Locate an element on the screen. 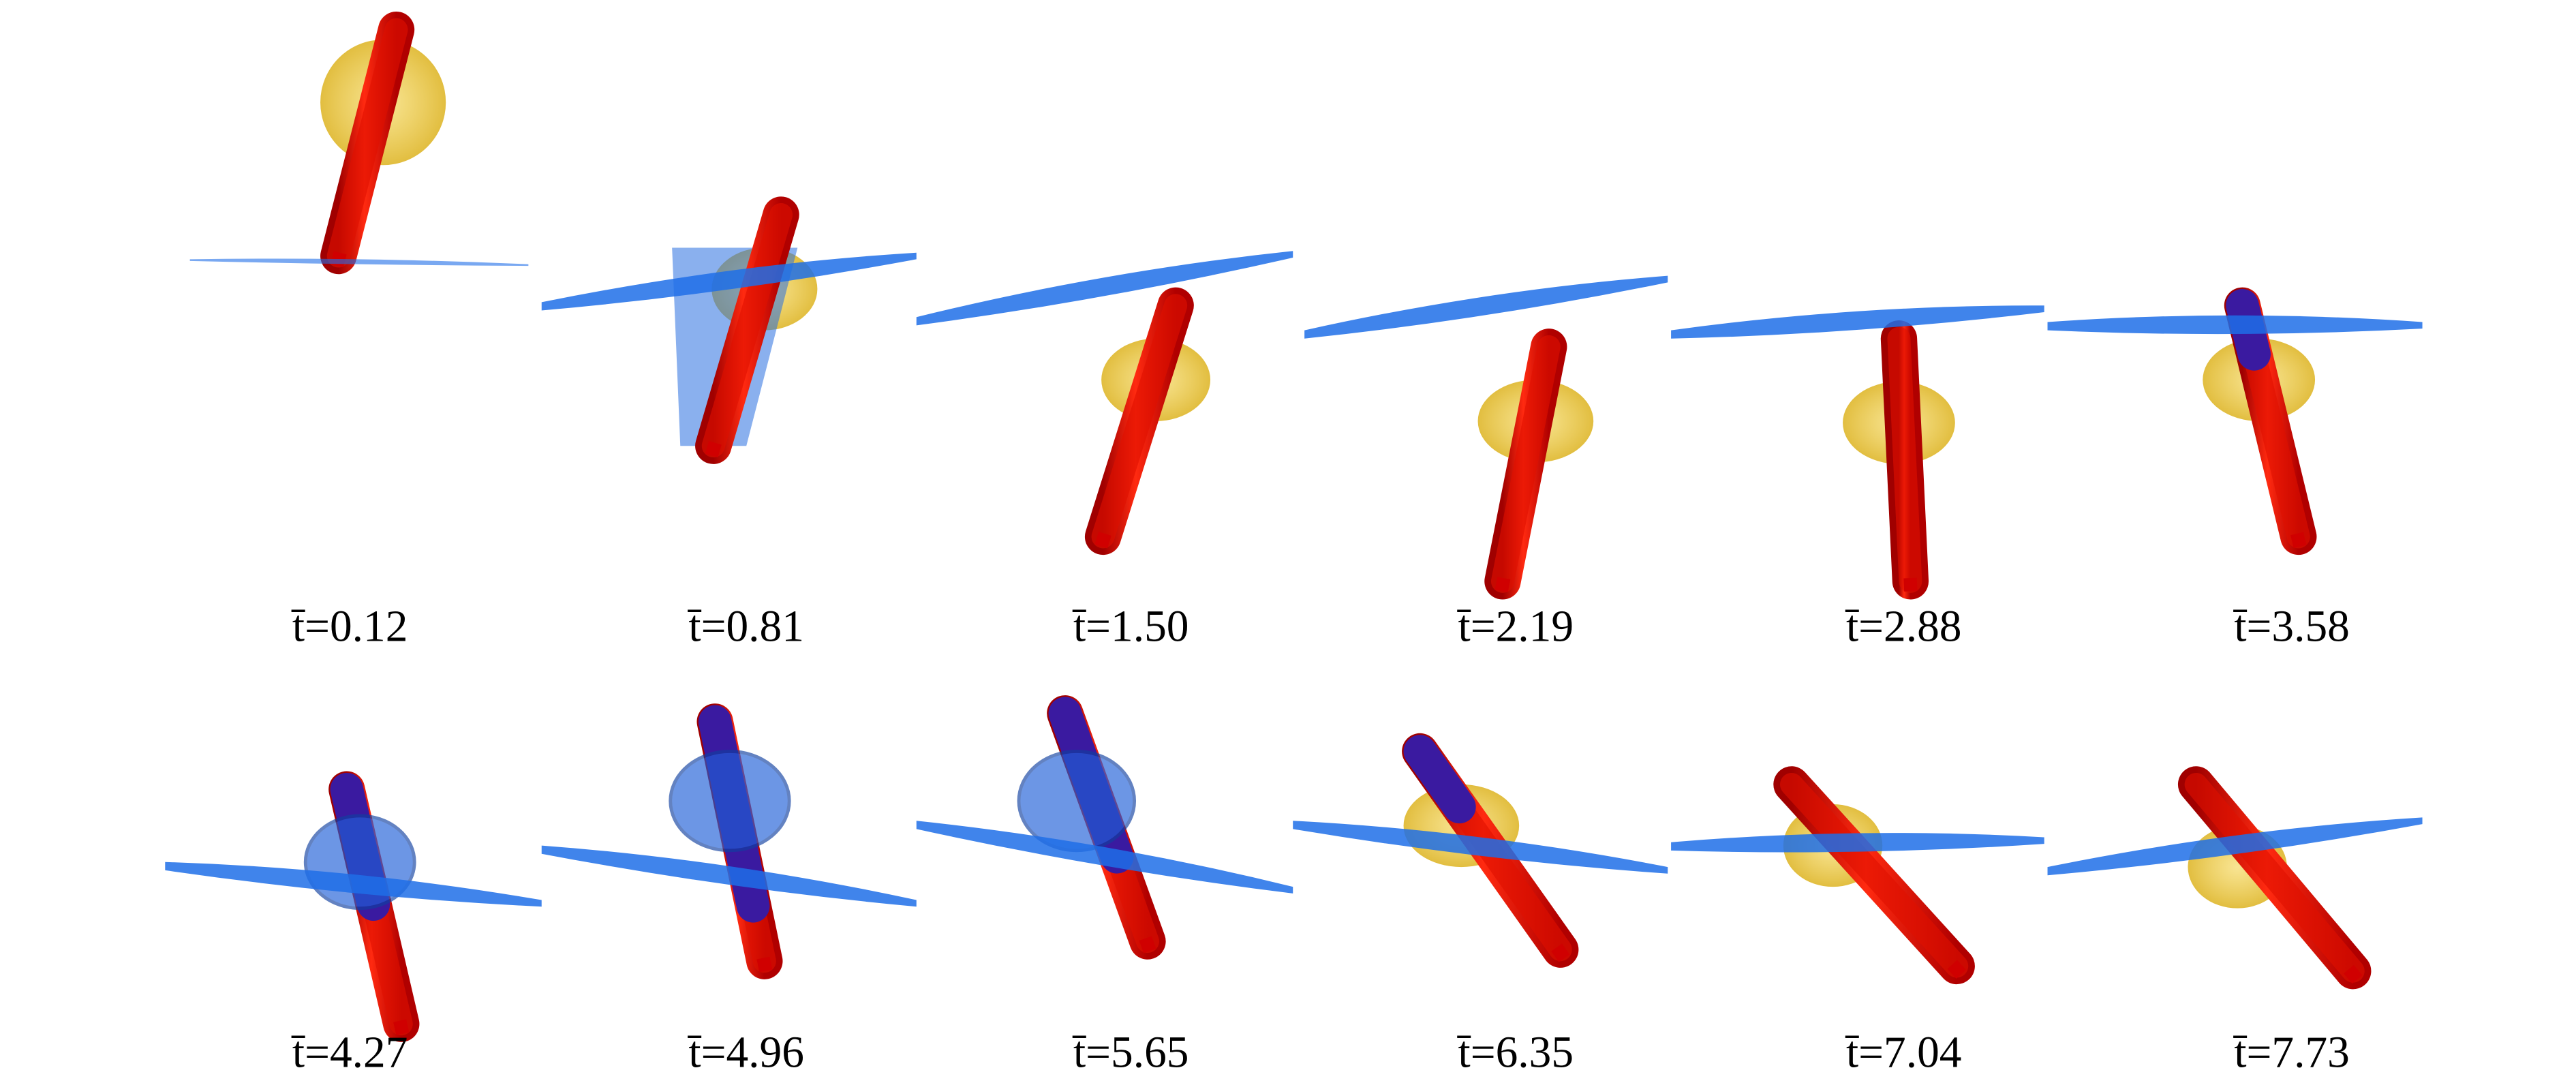 Image resolution: width=2576 pixels, height=1083 pixels. snapshot: t̄=0.12 is located at coordinates (359, 332).